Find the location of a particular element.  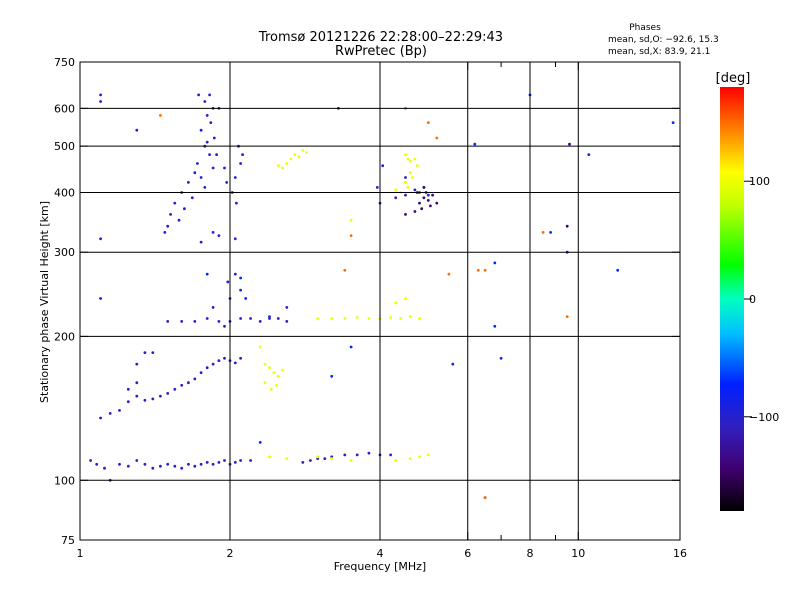

chart-subtitle: RwPretec (Bp) is located at coordinates (381, 51).